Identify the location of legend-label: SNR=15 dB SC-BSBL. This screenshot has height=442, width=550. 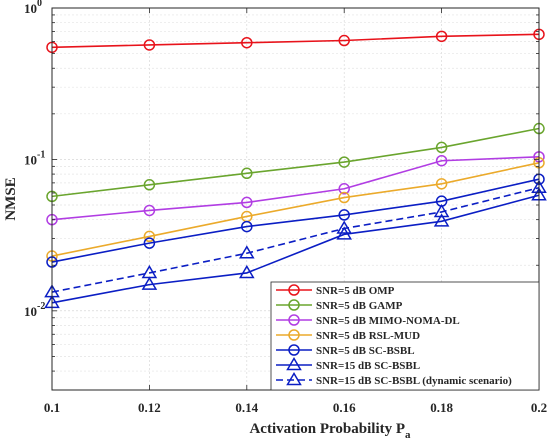
(368, 366).